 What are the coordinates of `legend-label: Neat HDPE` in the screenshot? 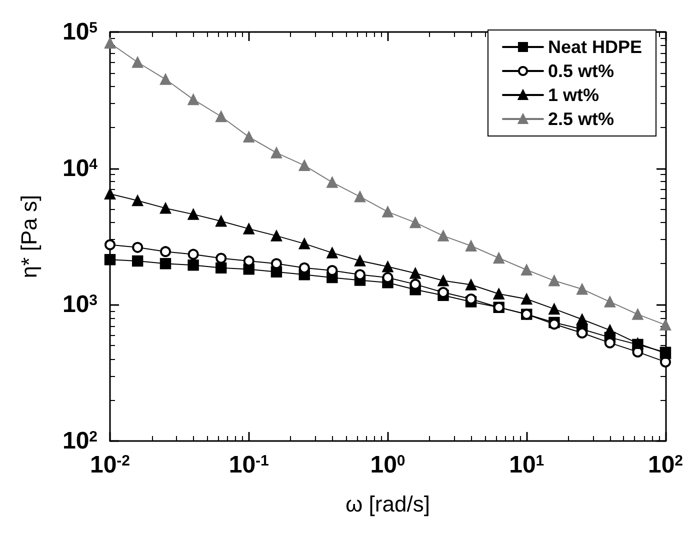 It's located at (595, 47).